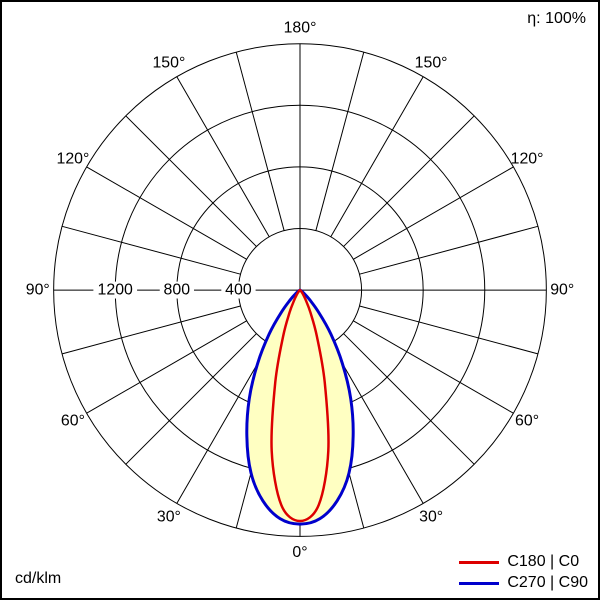 This screenshot has height=600, width=600. I want to click on legend-line-c270-c90, so click(479, 583).